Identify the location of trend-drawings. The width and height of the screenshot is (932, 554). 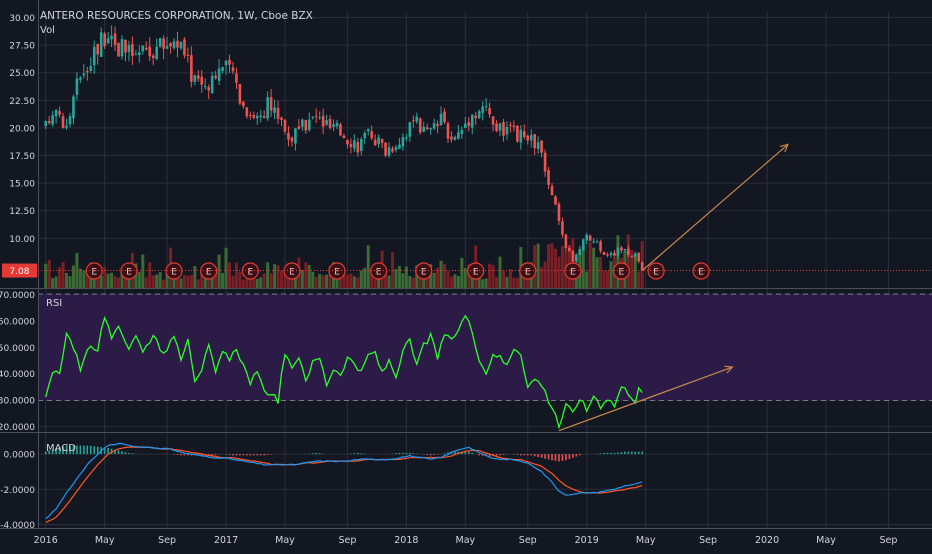
(673, 287).